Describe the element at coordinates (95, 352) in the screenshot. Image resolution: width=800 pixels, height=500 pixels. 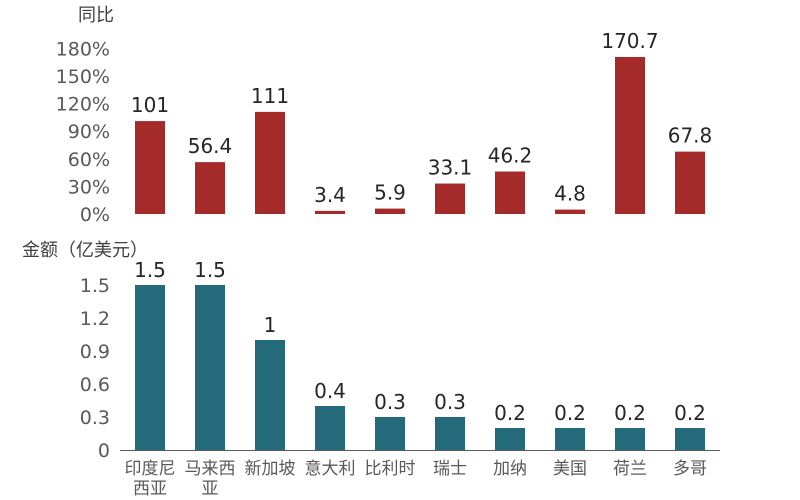
I see `bottom-y-tick-label: 0.9` at that location.